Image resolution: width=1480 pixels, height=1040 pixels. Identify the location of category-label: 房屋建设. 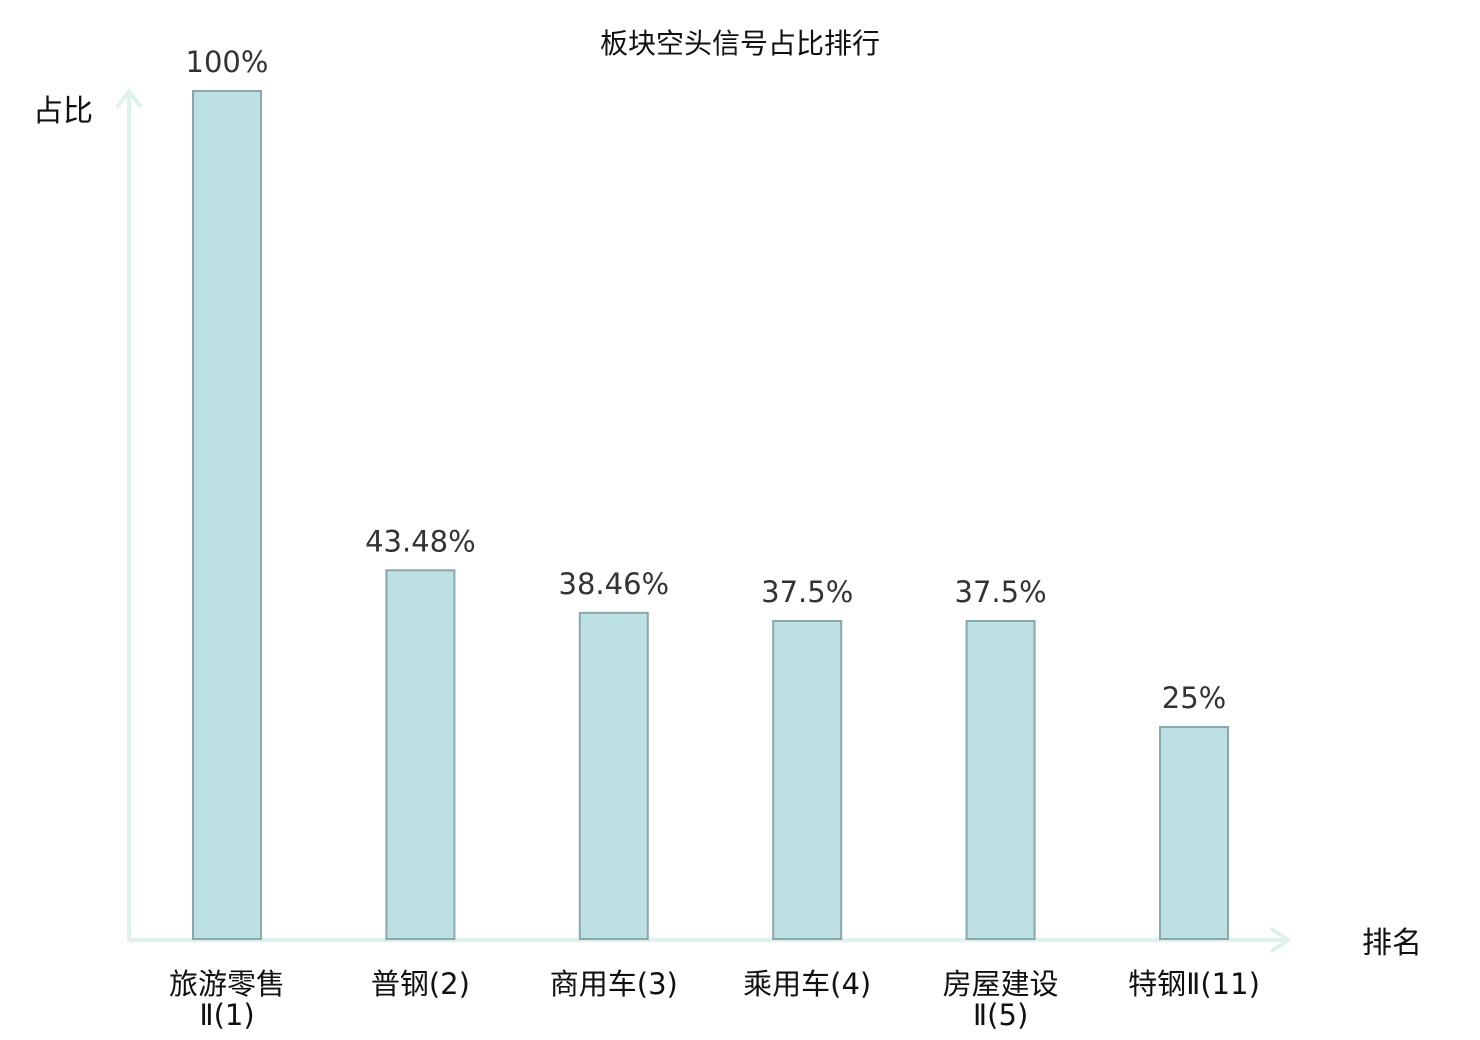
(1001, 984).